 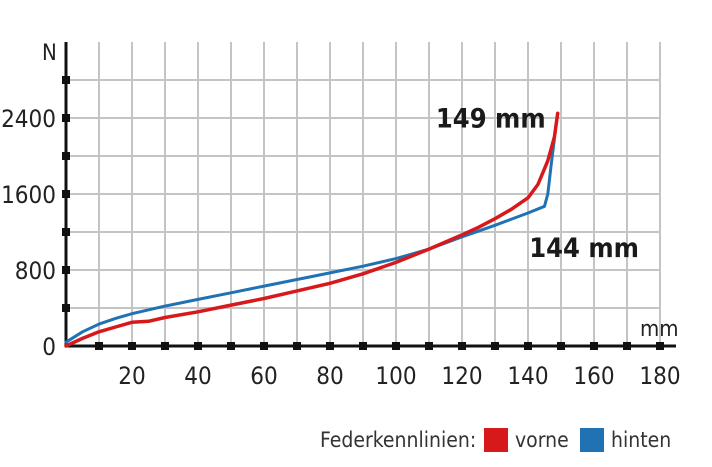 I want to click on x-tick-label-40: 40, so click(x=197, y=376).